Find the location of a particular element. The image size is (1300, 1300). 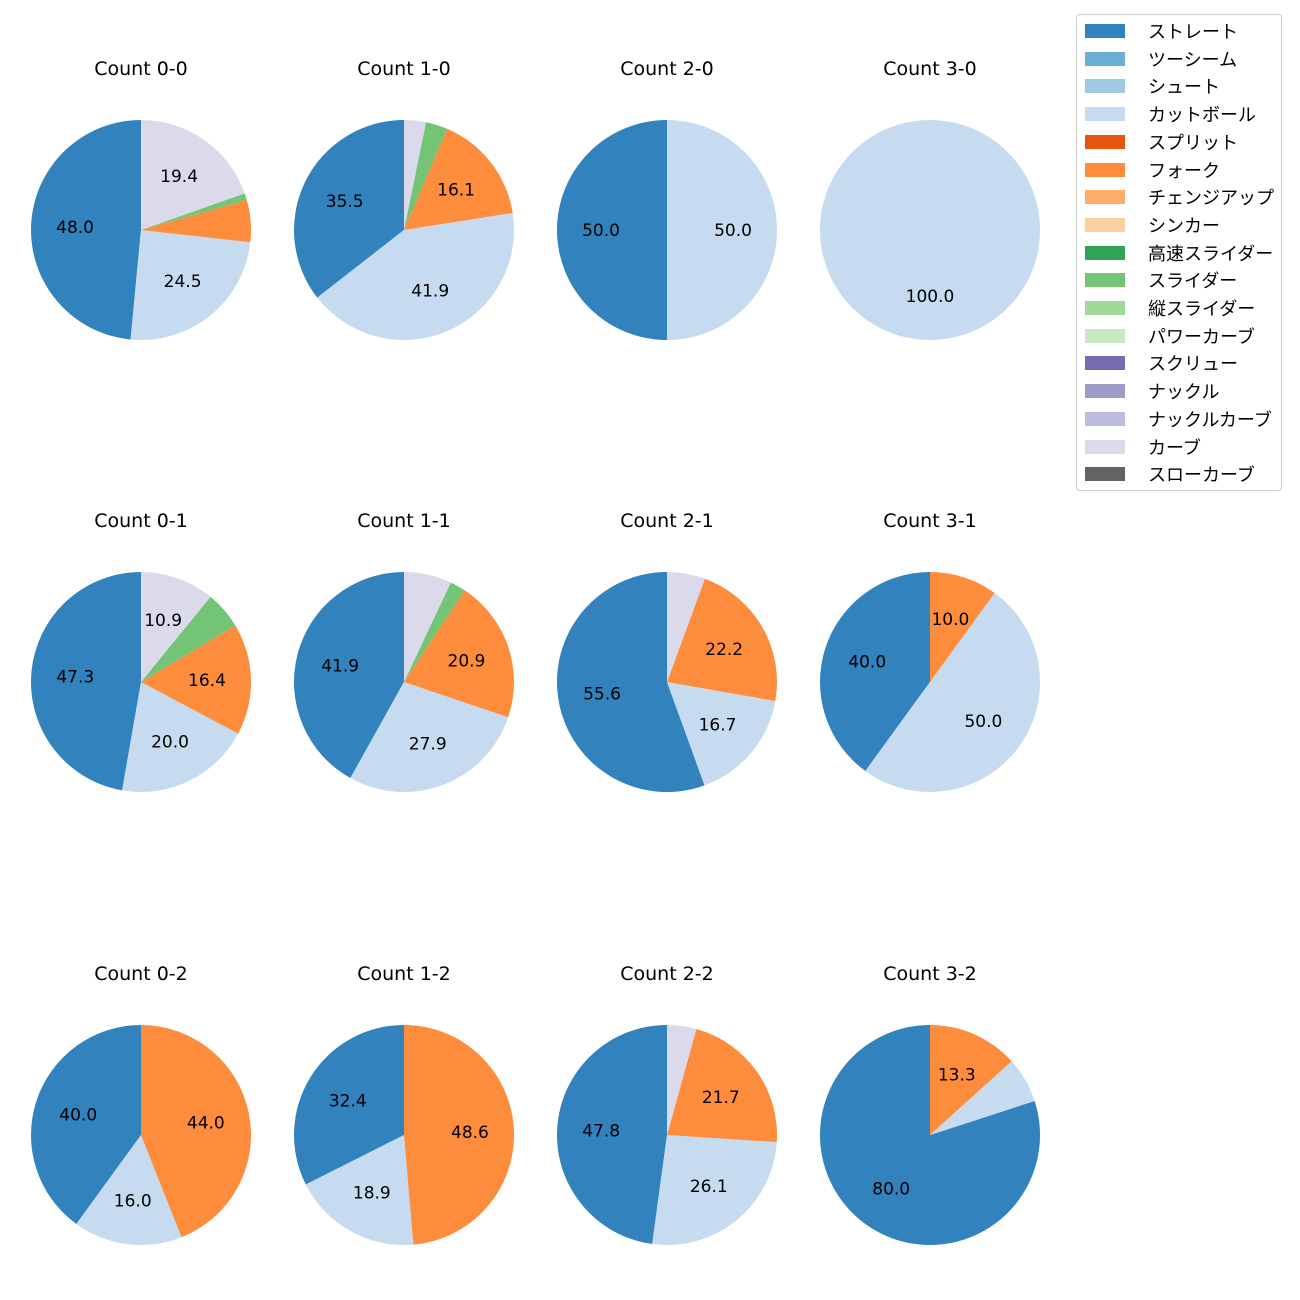

pie-count-2-1: Count 2-1 55.6 16.7 22.2 is located at coordinates (666, 651).